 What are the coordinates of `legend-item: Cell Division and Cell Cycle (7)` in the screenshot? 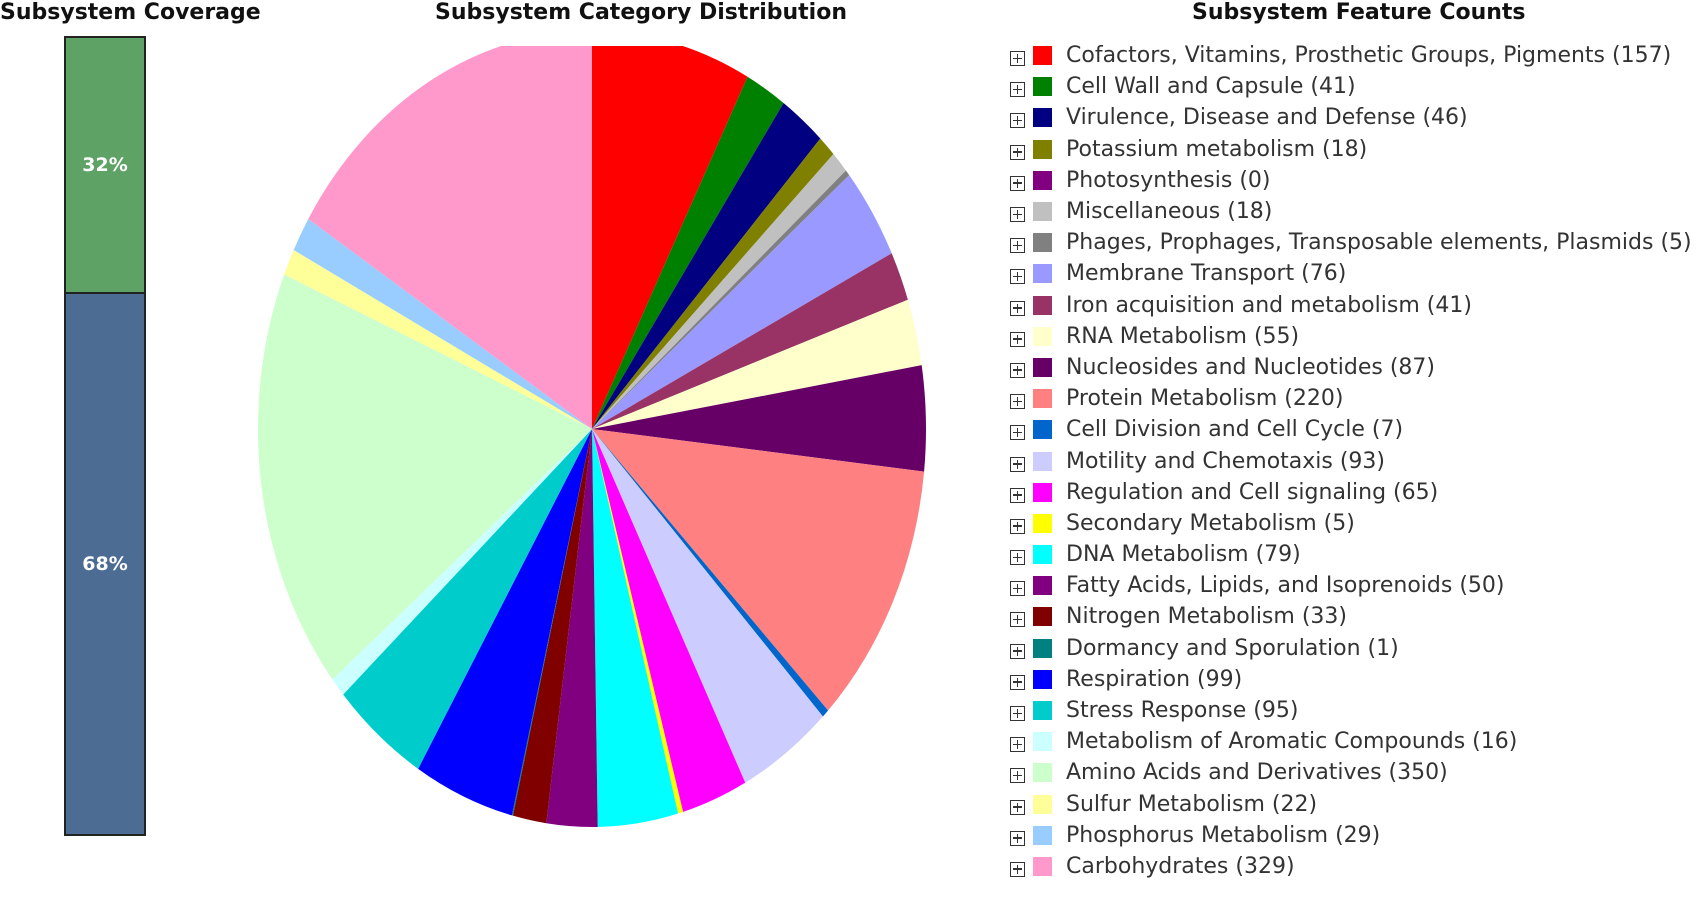 It's located at (1351, 429).